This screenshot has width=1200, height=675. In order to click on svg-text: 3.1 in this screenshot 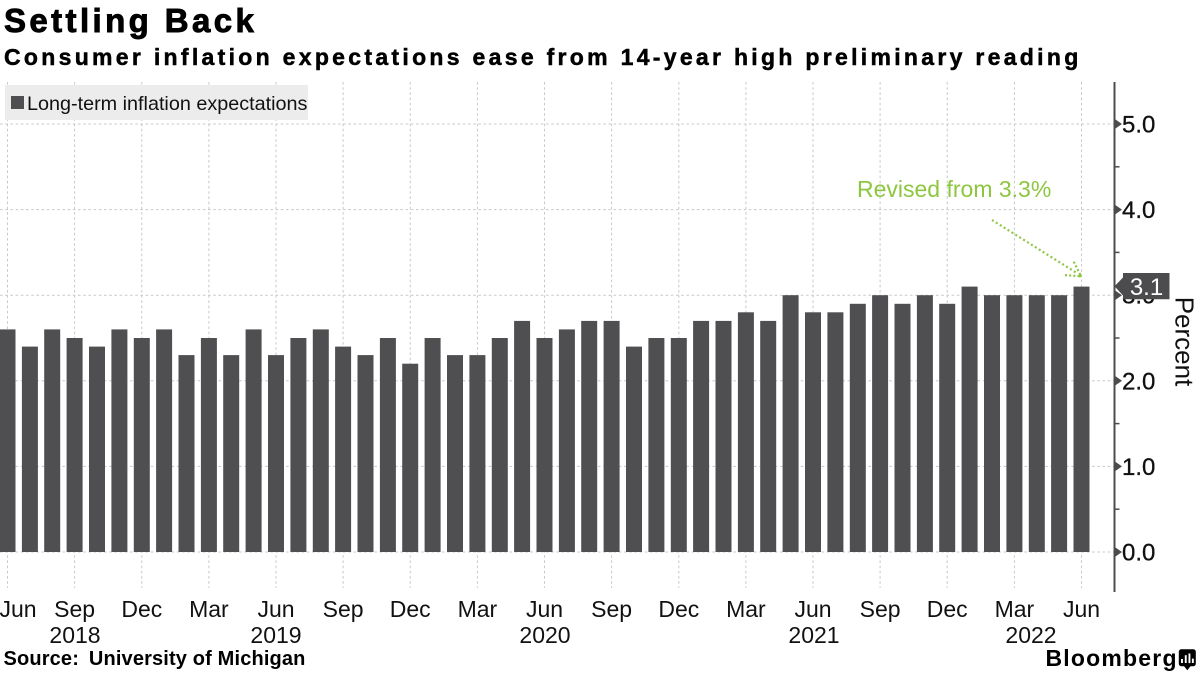, I will do `click(1146, 287)`.